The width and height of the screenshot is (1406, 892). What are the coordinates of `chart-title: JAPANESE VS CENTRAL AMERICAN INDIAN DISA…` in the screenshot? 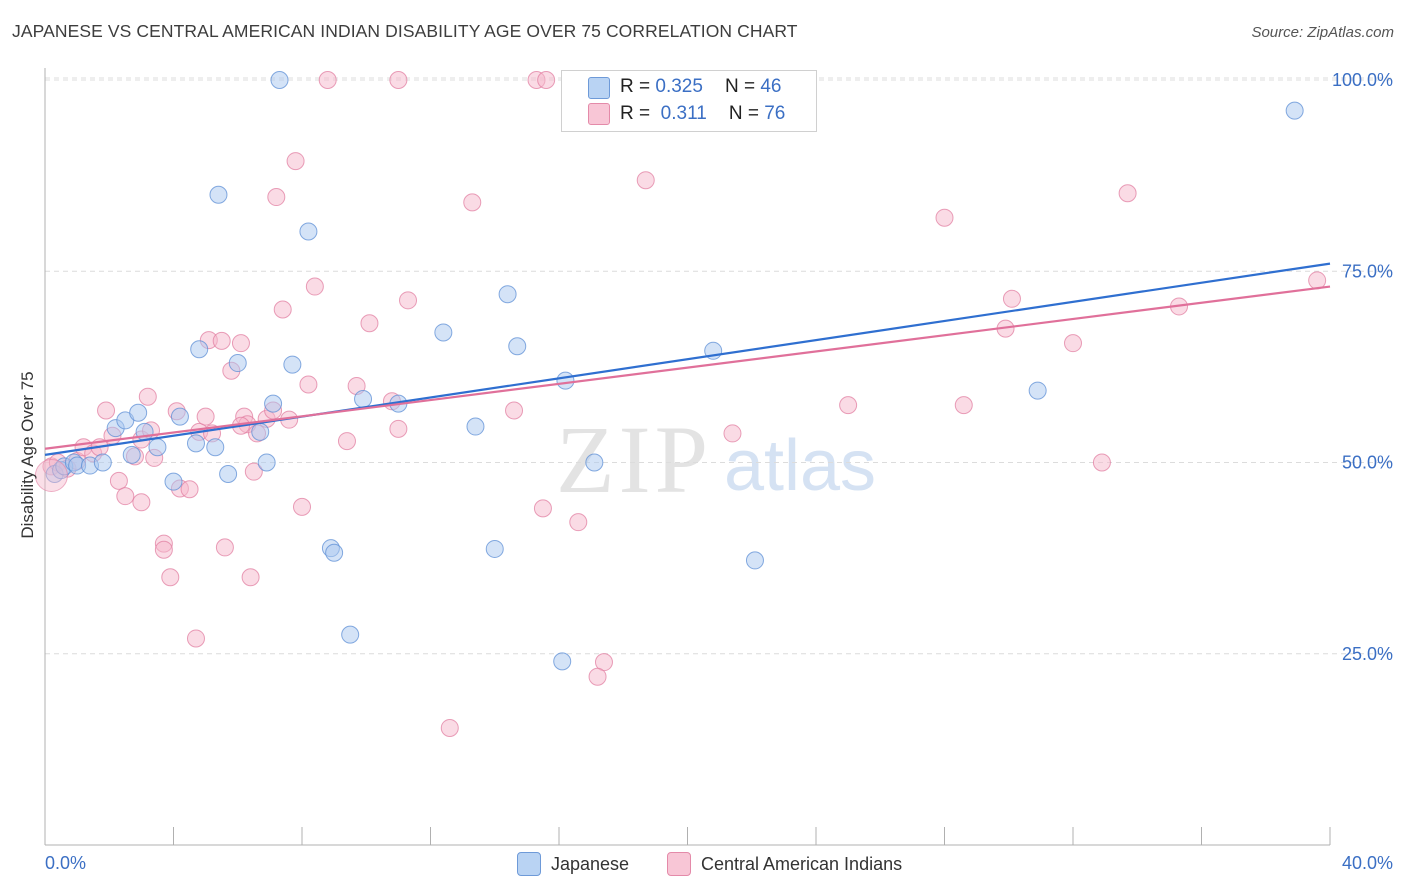 It's located at (405, 31).